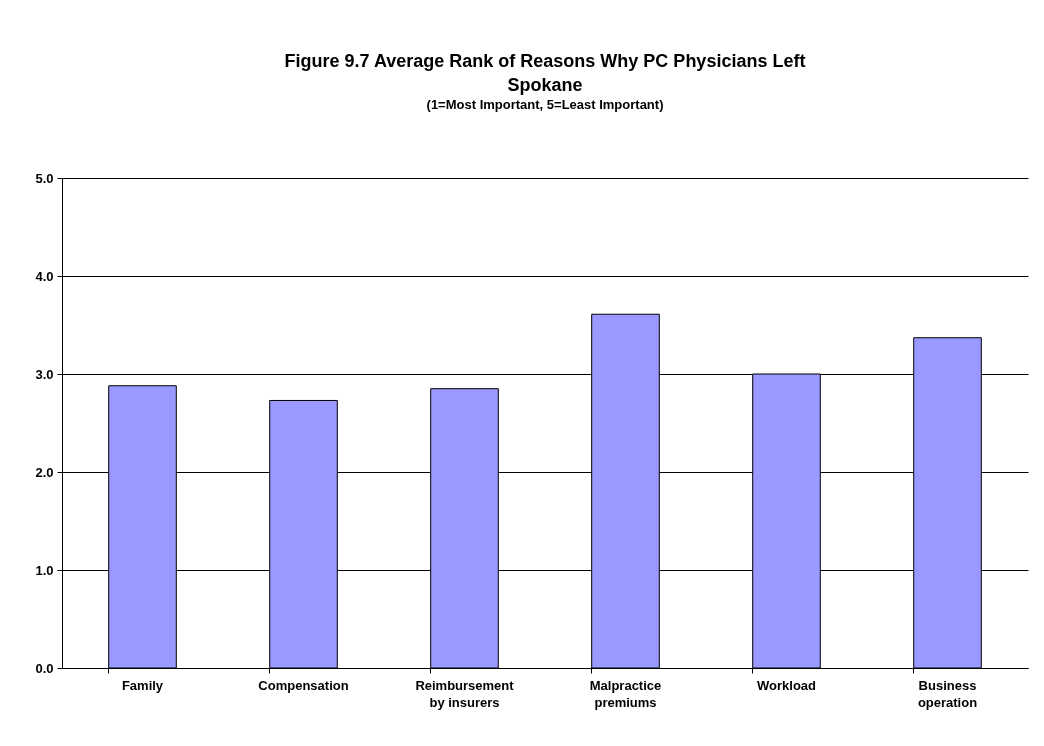  I want to click on y-tick-label: 2.0, so click(44, 472).